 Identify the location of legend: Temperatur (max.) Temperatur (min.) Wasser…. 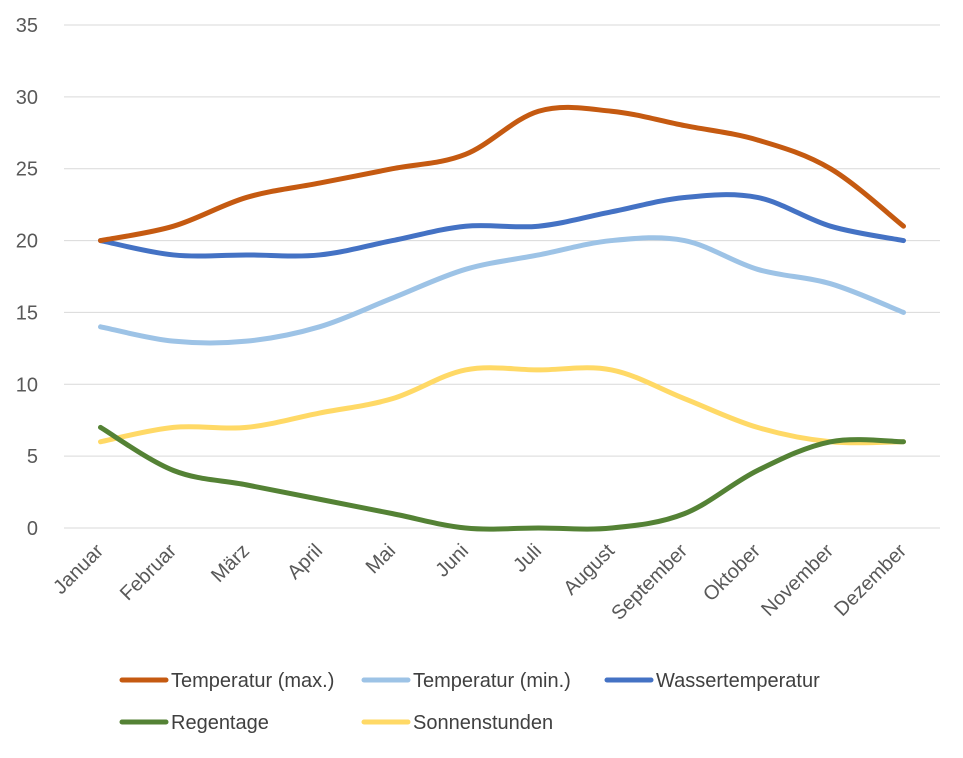
(469, 702).